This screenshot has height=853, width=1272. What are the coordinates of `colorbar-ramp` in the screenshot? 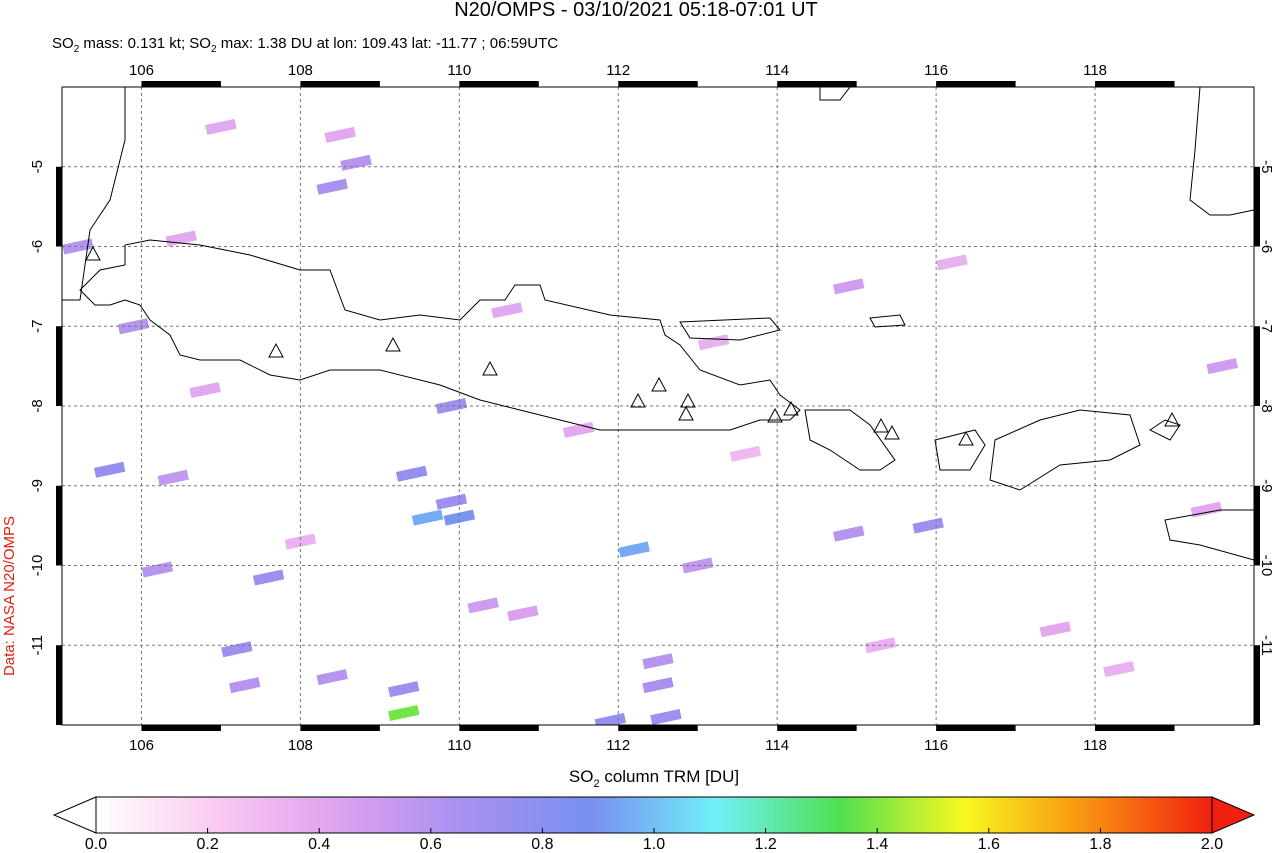 It's located at (654, 815).